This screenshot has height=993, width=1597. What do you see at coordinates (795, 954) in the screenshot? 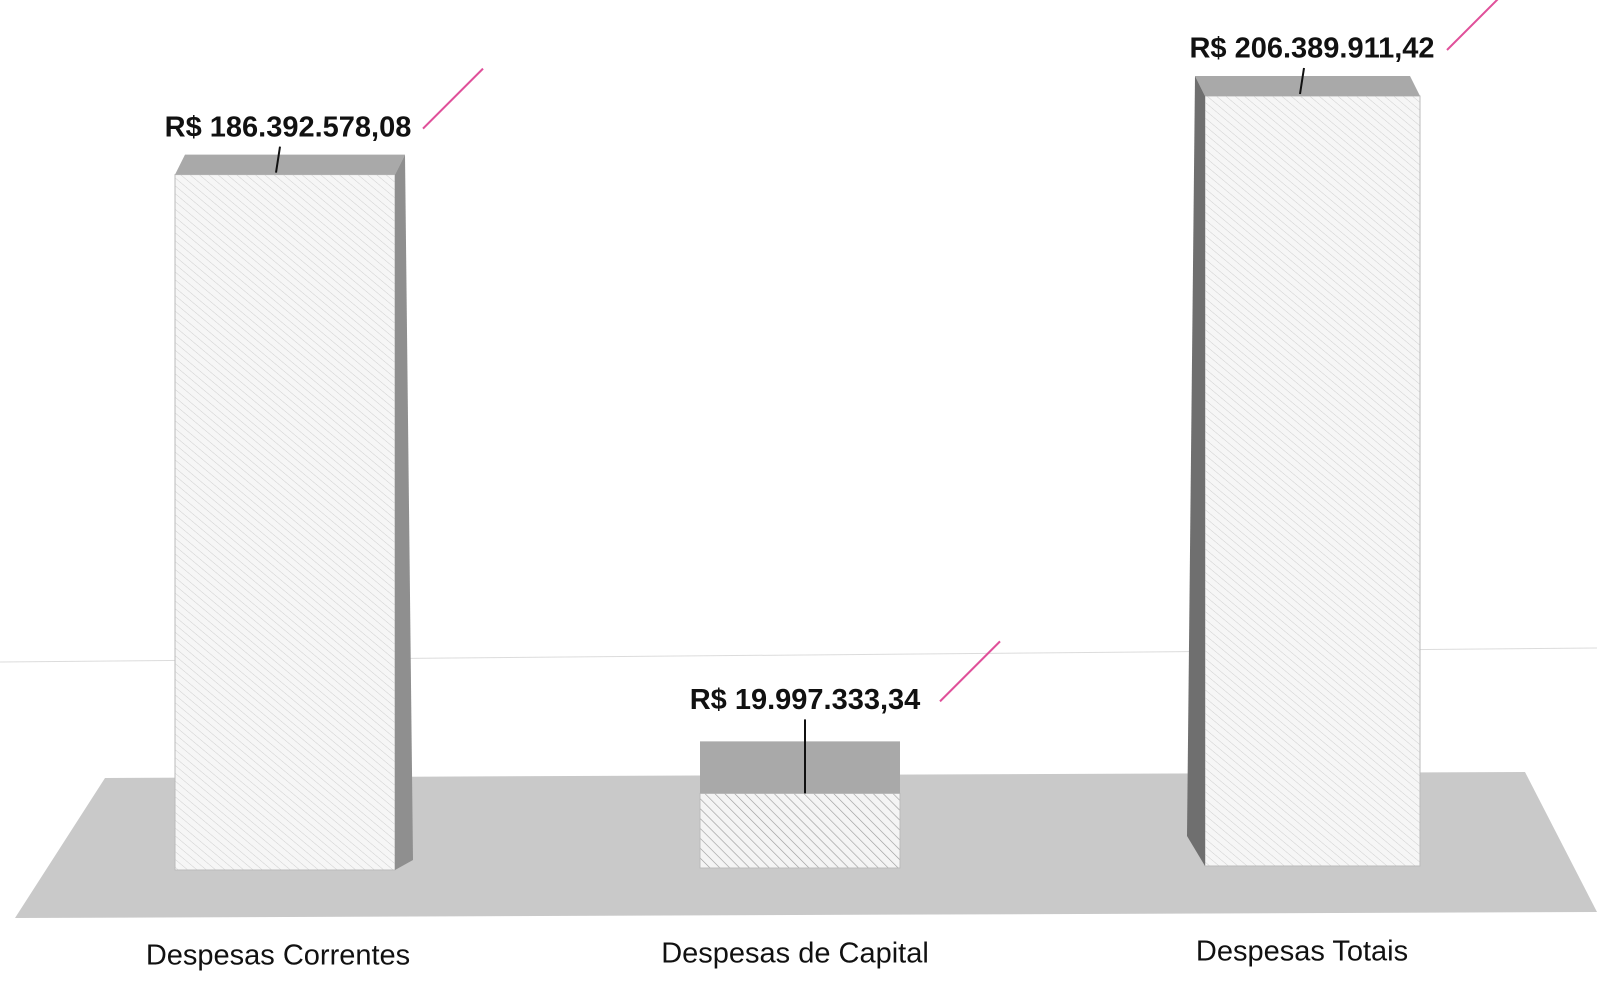
I see `x-tick-label: Despesas de Capital` at bounding box center [795, 954].